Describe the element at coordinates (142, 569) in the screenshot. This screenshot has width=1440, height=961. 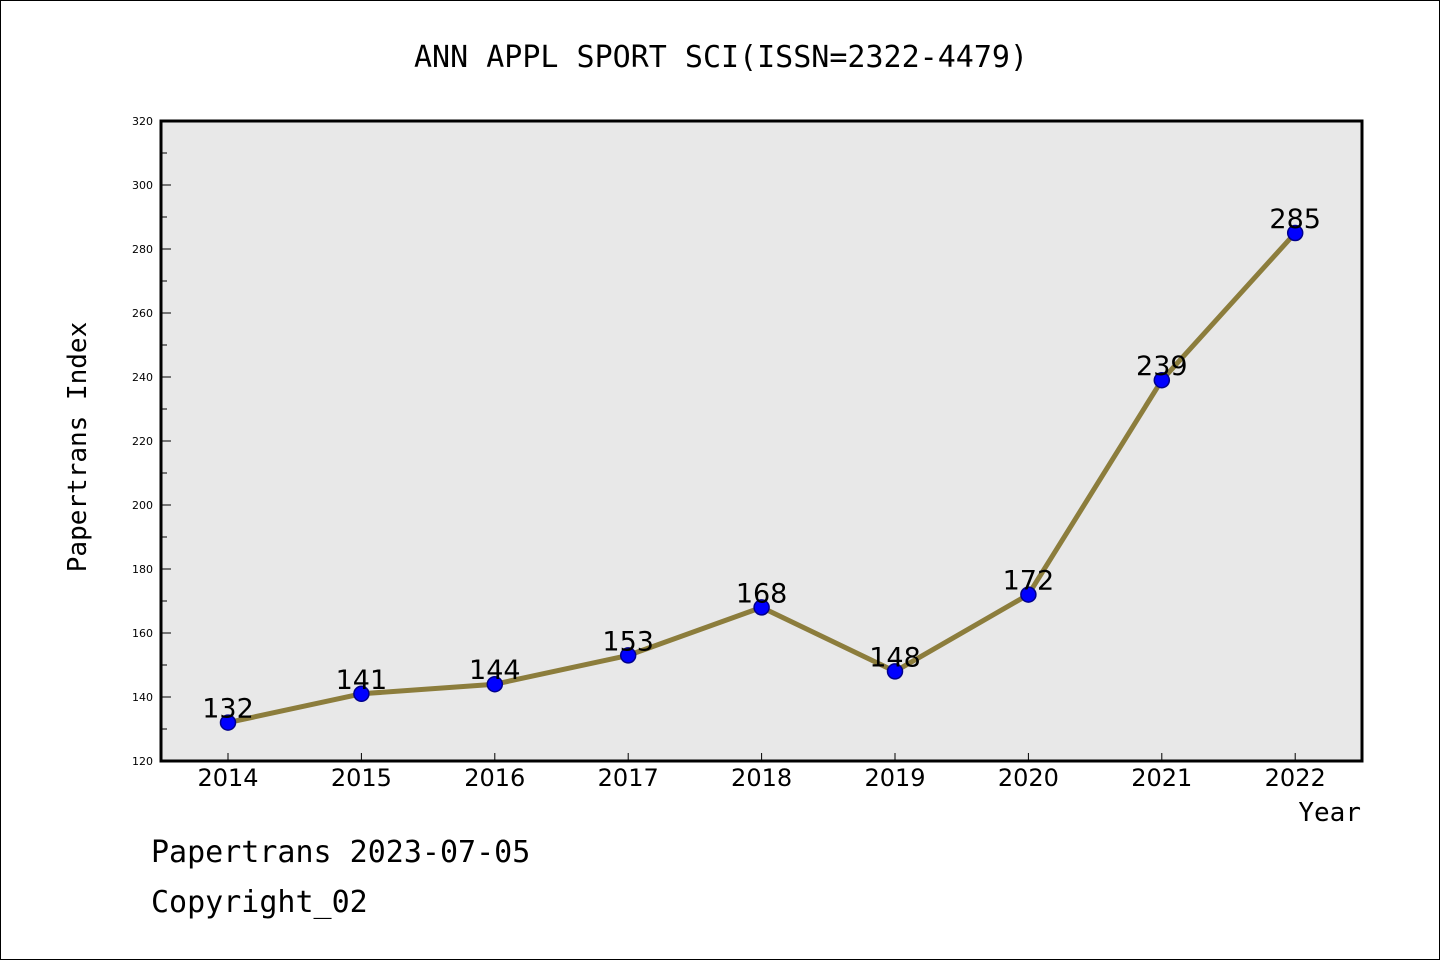
I see `y-tick-label: 180` at that location.